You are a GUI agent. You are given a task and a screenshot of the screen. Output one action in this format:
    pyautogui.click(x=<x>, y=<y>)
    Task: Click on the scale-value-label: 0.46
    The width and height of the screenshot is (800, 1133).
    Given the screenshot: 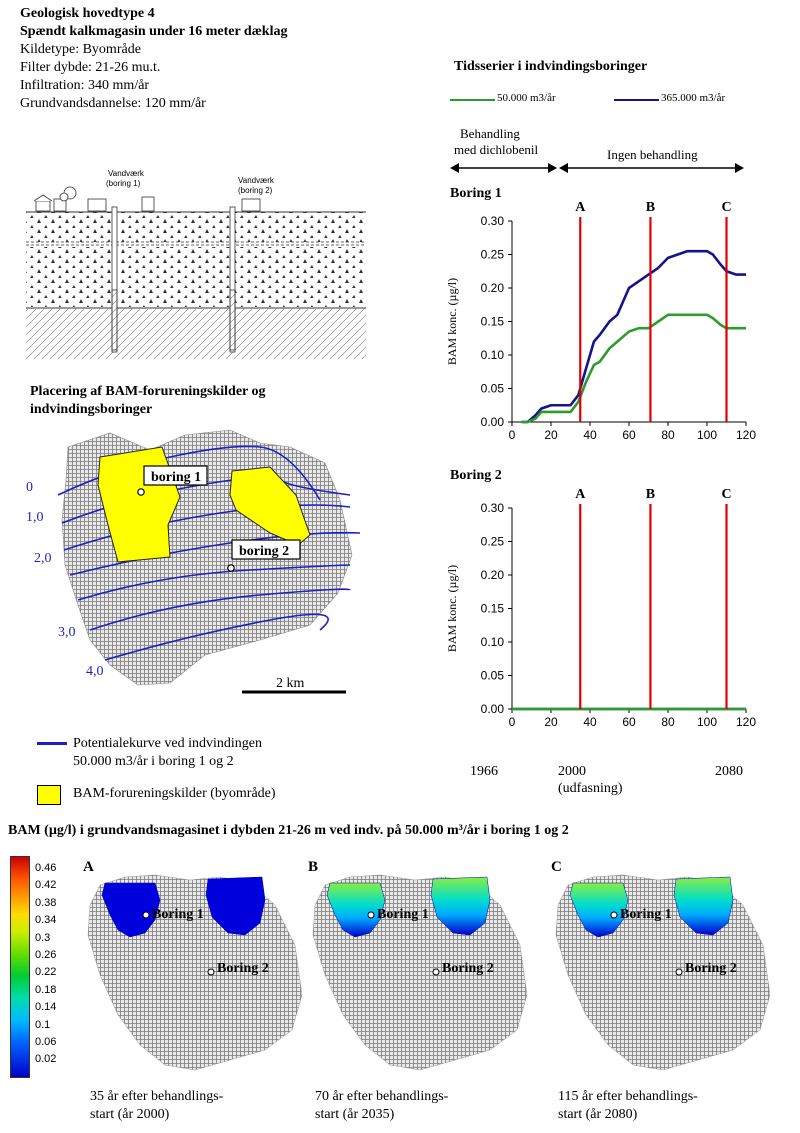 What is the action you would take?
    pyautogui.click(x=46, y=868)
    